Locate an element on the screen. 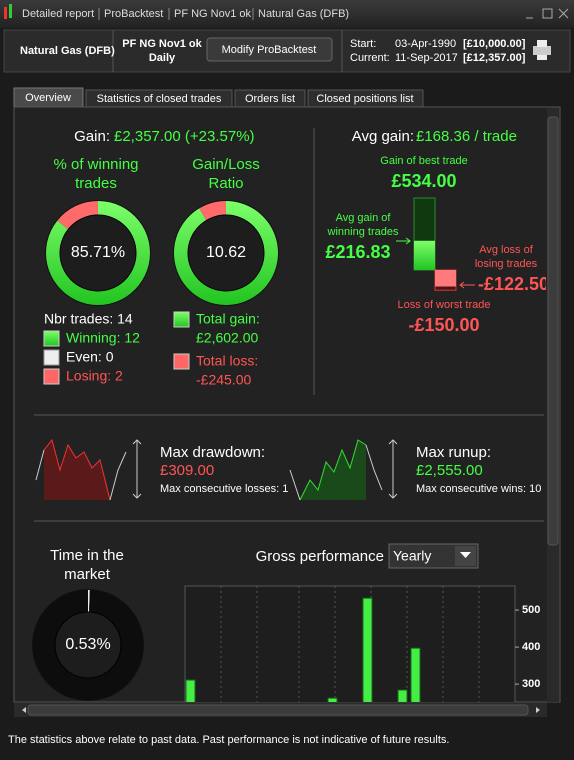  runup-illustration is located at coordinates (343, 470).